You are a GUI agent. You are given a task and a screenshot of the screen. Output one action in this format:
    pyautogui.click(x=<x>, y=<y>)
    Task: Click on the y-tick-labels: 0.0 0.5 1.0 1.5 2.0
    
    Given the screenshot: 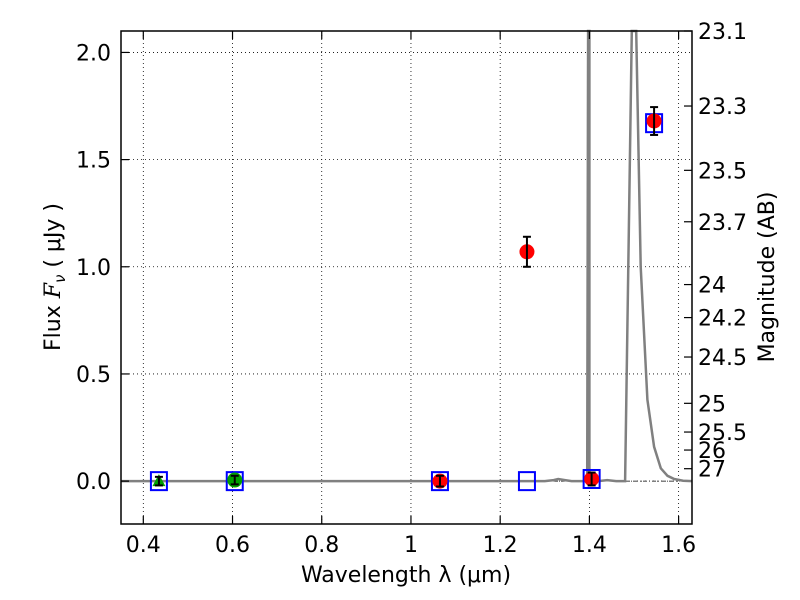 What is the action you would take?
    pyautogui.click(x=93, y=268)
    